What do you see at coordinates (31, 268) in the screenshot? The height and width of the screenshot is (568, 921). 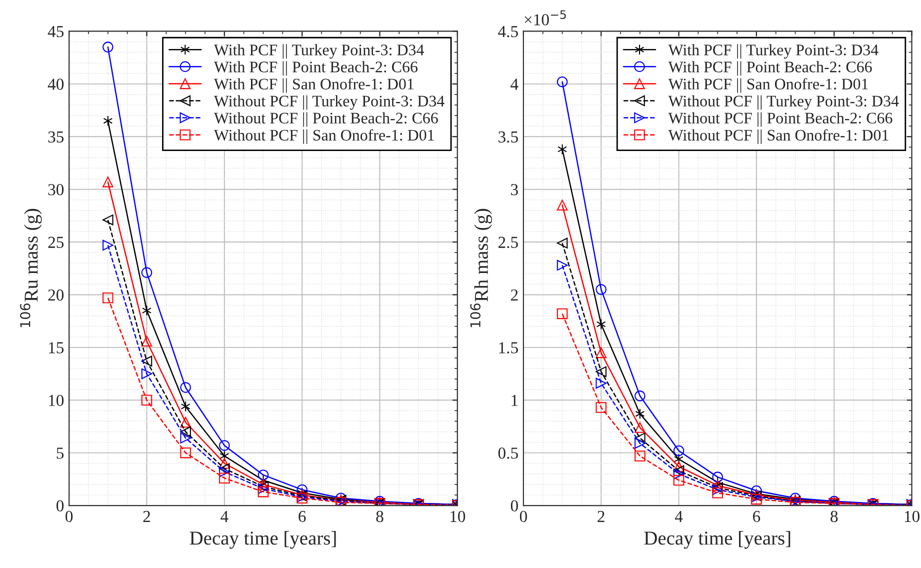 I see `y-axis-title: $^{106}$Ru mass (g)` at bounding box center [31, 268].